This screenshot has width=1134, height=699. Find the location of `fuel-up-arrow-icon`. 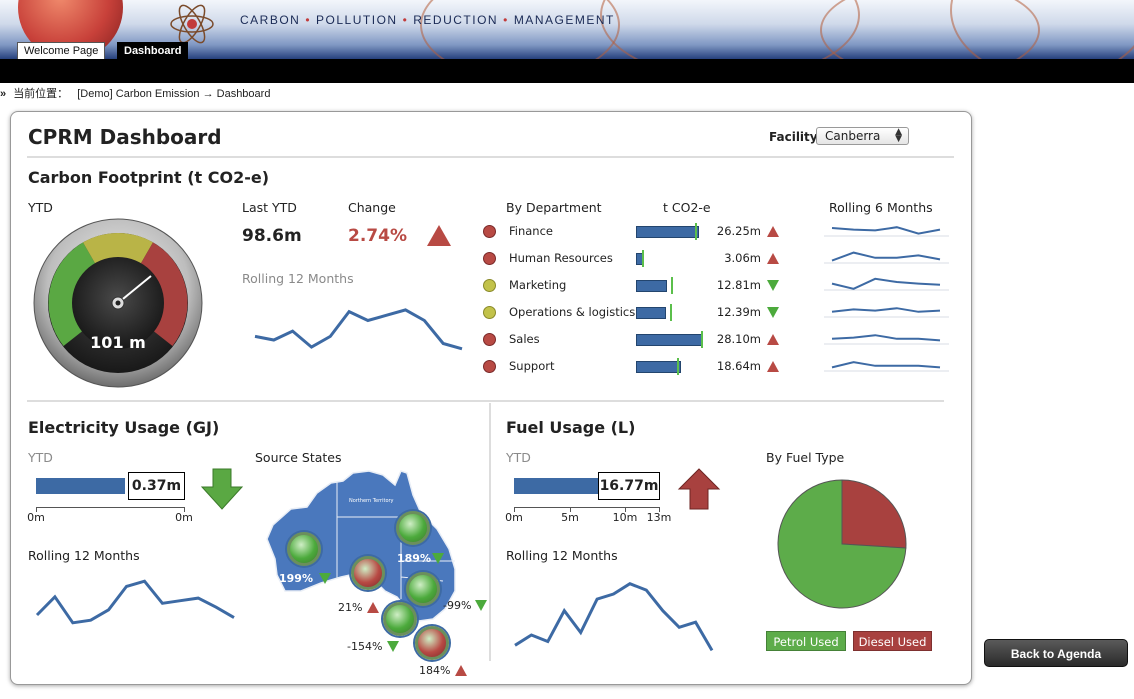

fuel-up-arrow-icon is located at coordinates (699, 489).